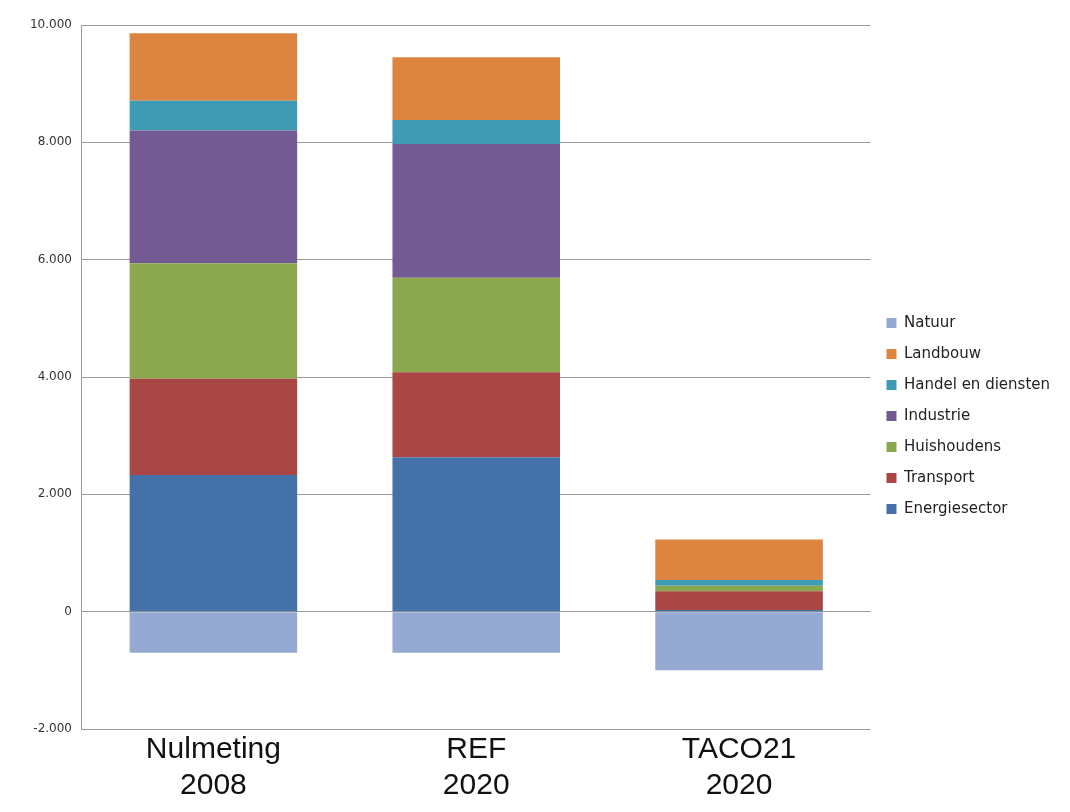 The height and width of the screenshot is (812, 1070). I want to click on y-tick-label: 4.000, so click(54, 376).